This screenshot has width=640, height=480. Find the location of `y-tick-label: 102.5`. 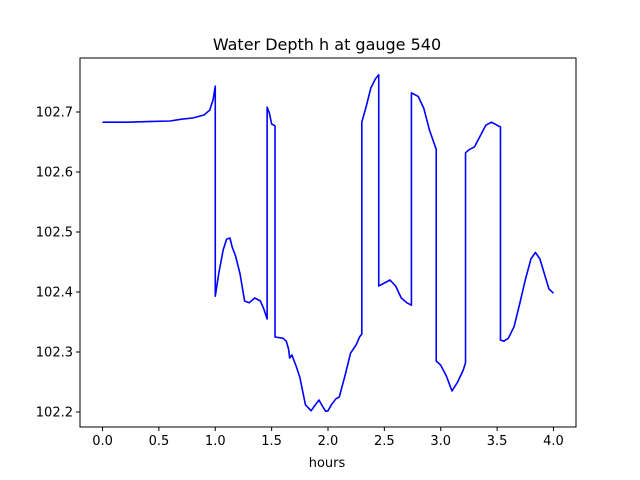

y-tick-label: 102.5 is located at coordinates (54, 233).